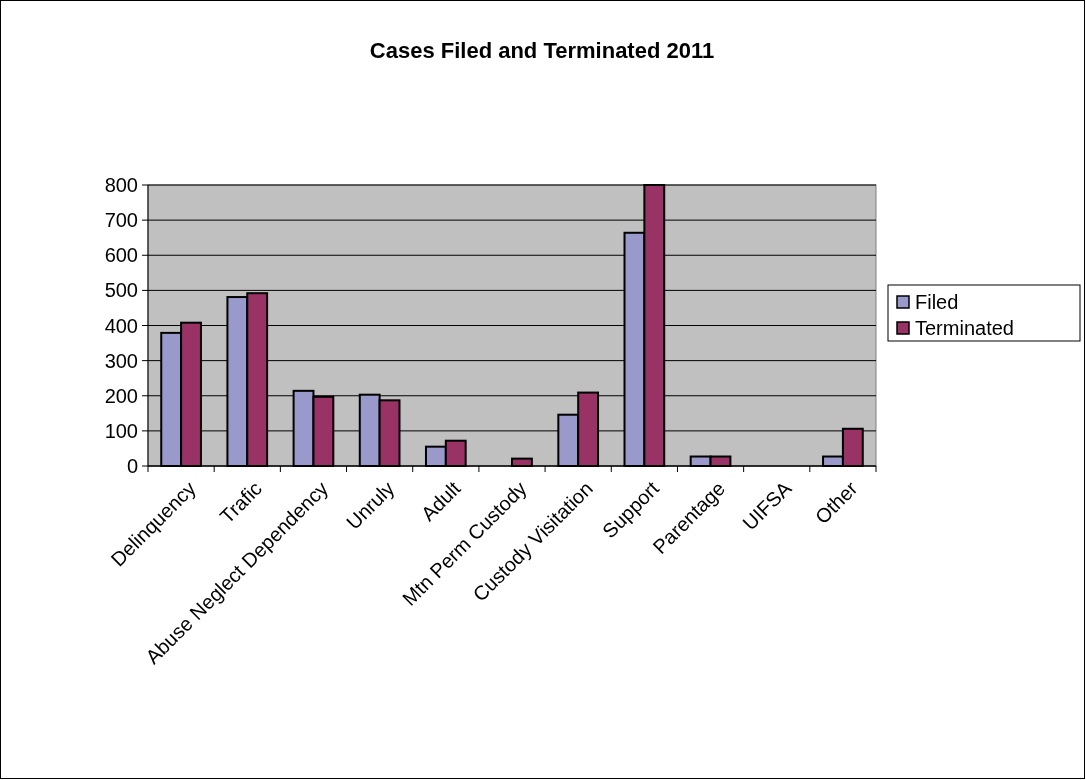  Describe the element at coordinates (542, 50) in the screenshot. I see `chart-title: Cases Filed and Terminated 2011` at that location.